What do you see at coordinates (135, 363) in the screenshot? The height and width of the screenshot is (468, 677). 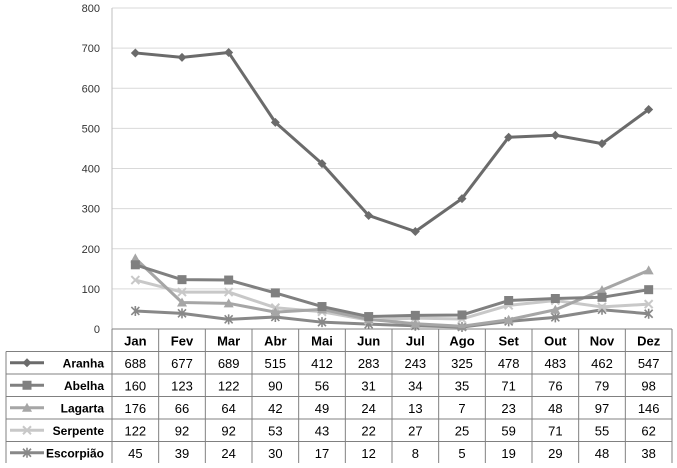 I see `data-label: 688` at bounding box center [135, 363].